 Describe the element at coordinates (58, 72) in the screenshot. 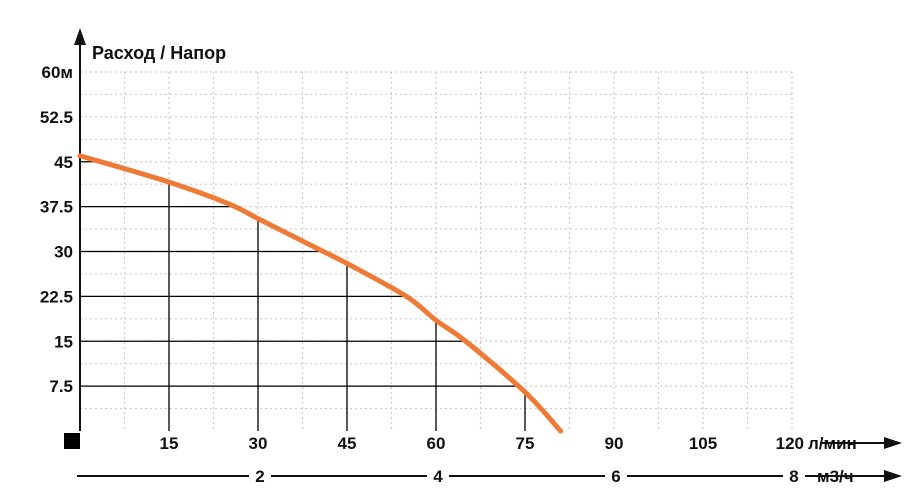

I see `y-tick-label: 60м` at that location.